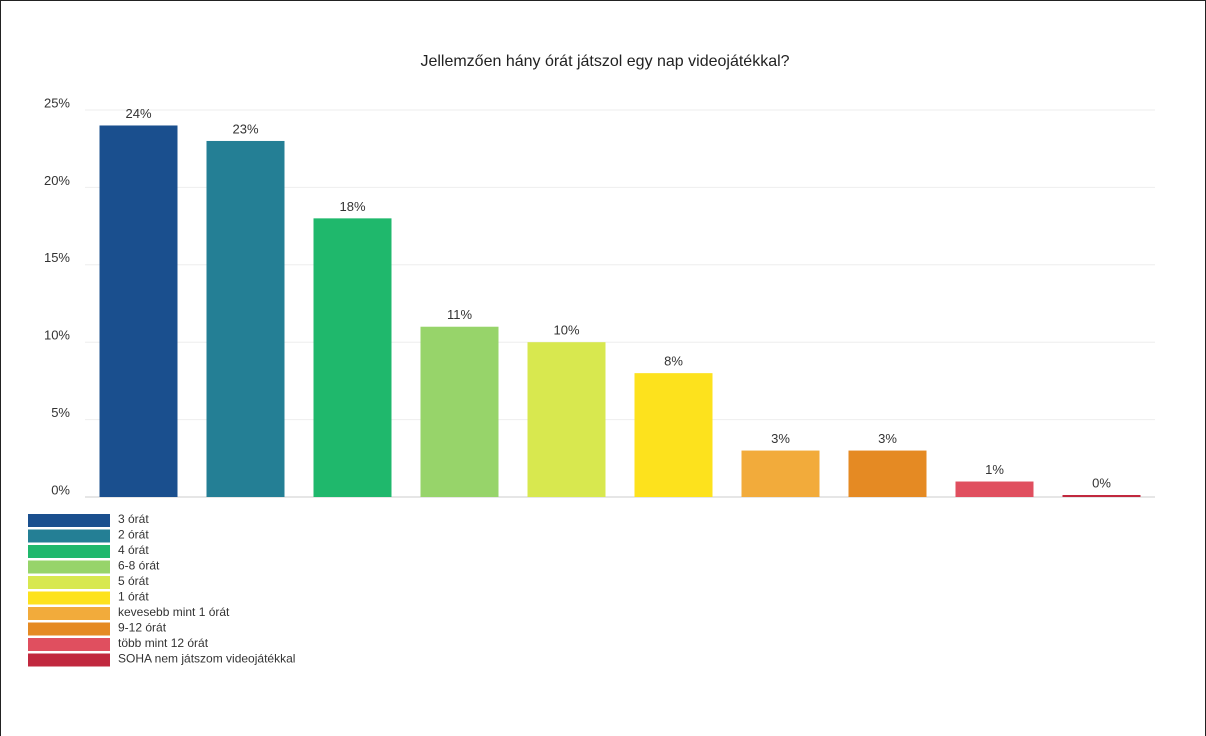  I want to click on legend-label: több mint 12 órát, so click(163, 643).